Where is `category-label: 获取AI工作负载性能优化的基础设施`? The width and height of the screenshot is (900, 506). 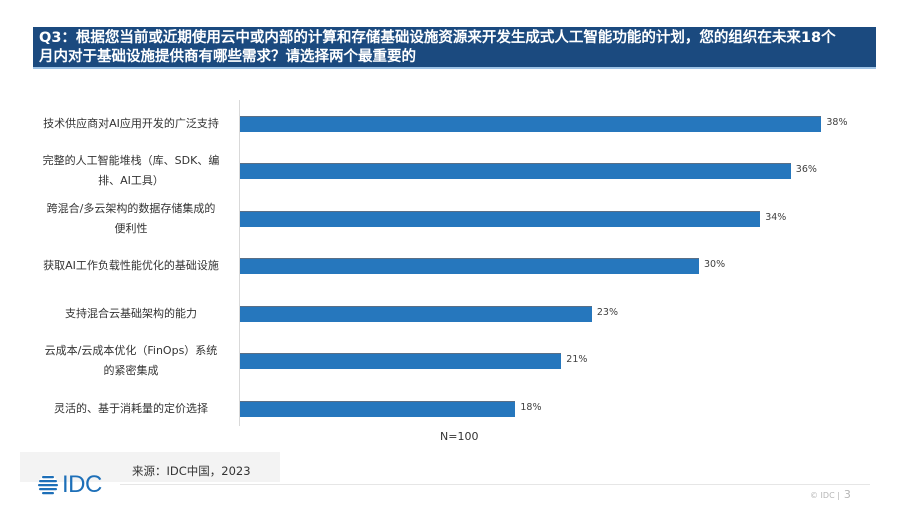 category-label: 获取AI工作负载性能优化的基础设施 is located at coordinates (131, 266).